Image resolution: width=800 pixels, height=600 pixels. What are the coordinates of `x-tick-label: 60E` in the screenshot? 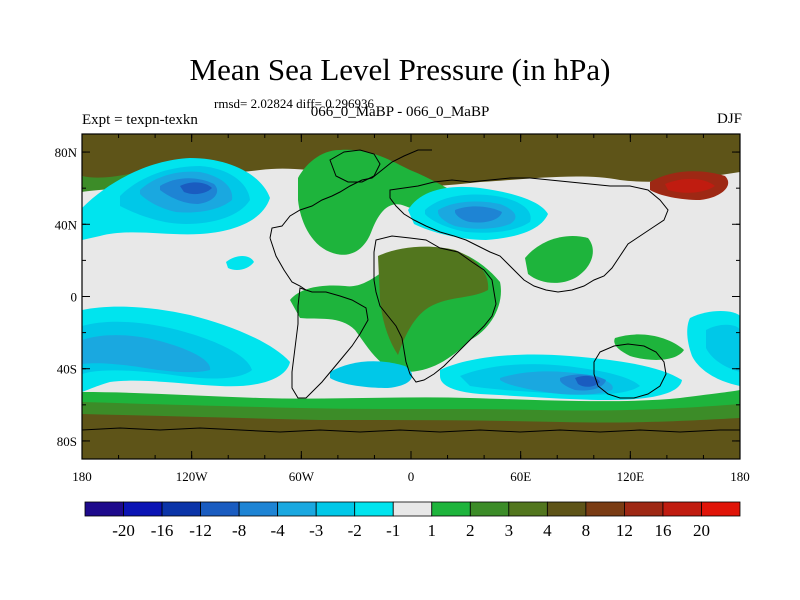 It's located at (520, 476).